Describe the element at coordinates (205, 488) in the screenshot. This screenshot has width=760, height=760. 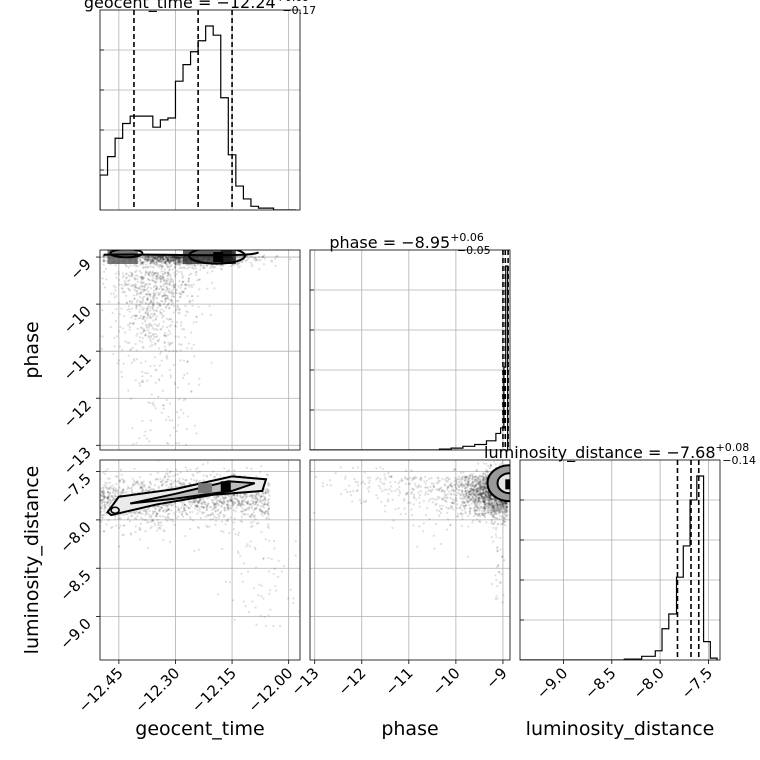
I see `density-cell` at that location.